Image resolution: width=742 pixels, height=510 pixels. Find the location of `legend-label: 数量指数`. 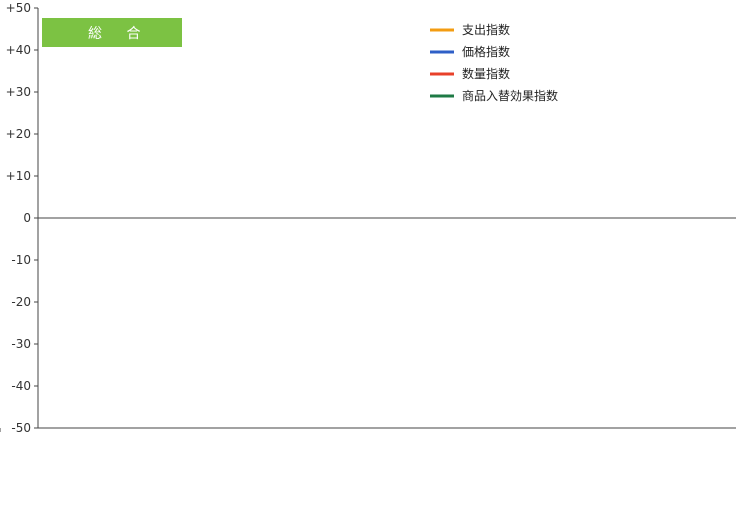

legend-label: 数量指数 is located at coordinates (486, 73).